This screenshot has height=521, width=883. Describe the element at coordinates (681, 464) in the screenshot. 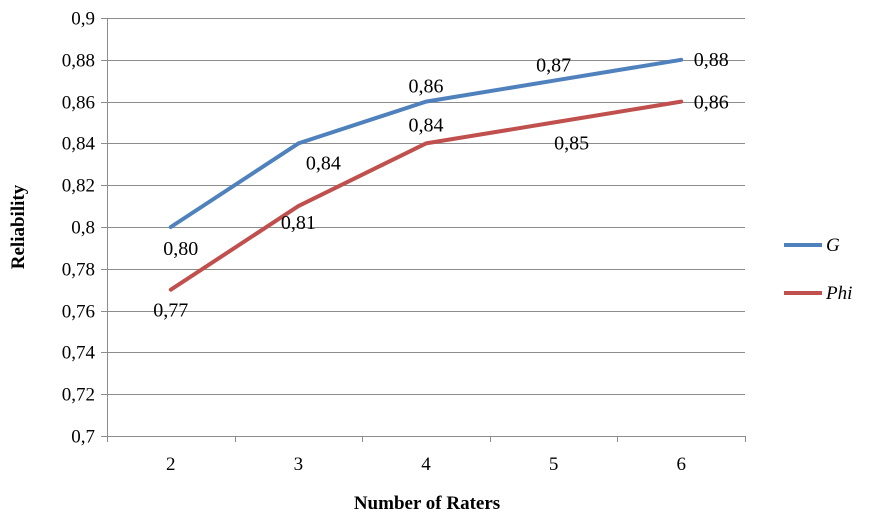

I see `x-tick-label: 6` at that location.